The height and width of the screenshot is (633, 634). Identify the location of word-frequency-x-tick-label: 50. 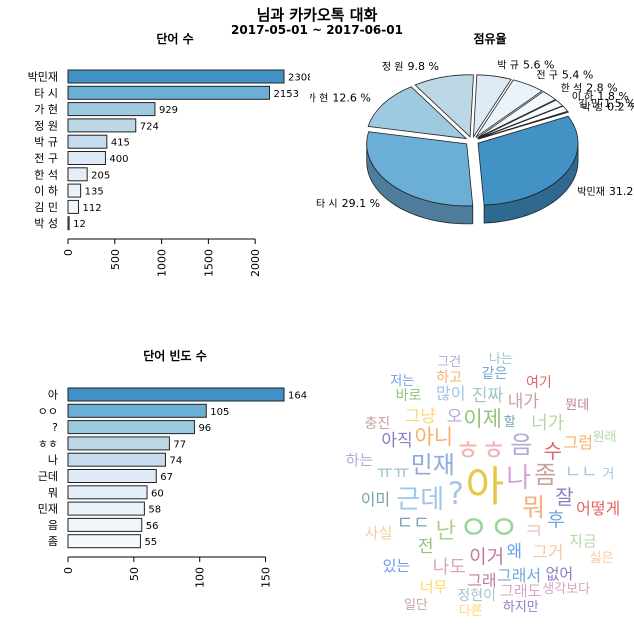
(134, 574).